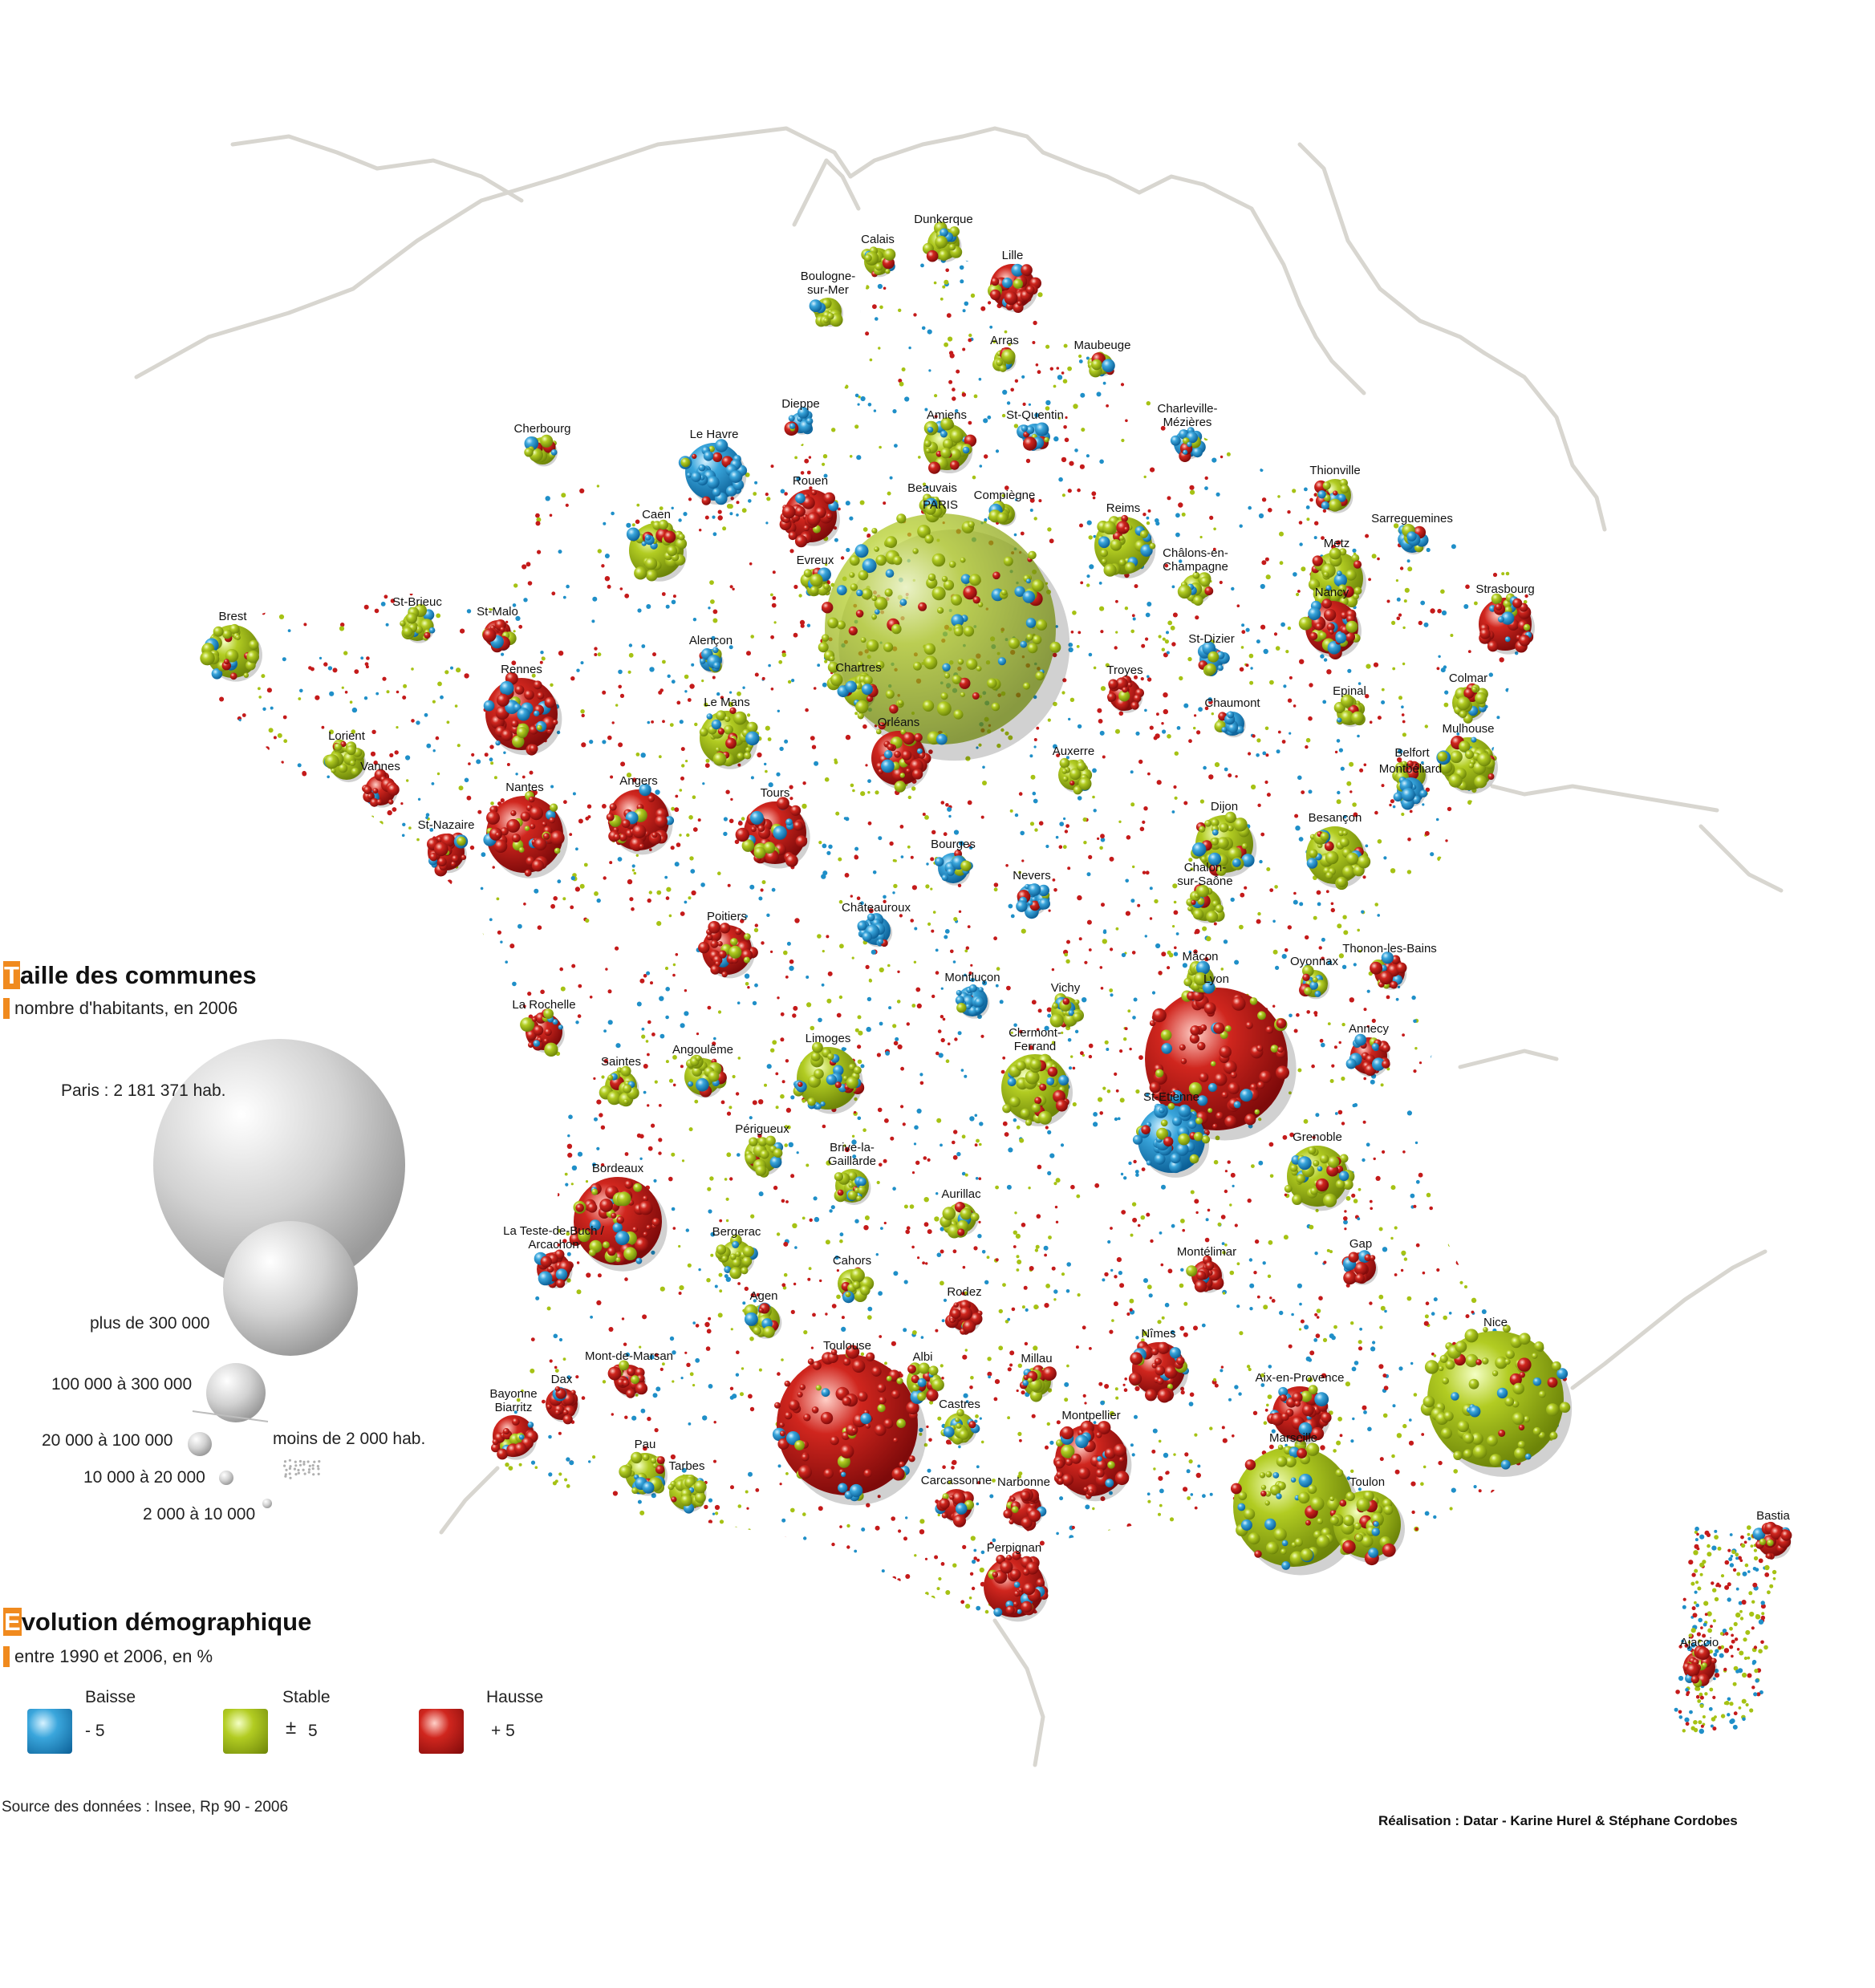  Describe the element at coordinates (727, 917) in the screenshot. I see `city-label: Poitiers` at that location.